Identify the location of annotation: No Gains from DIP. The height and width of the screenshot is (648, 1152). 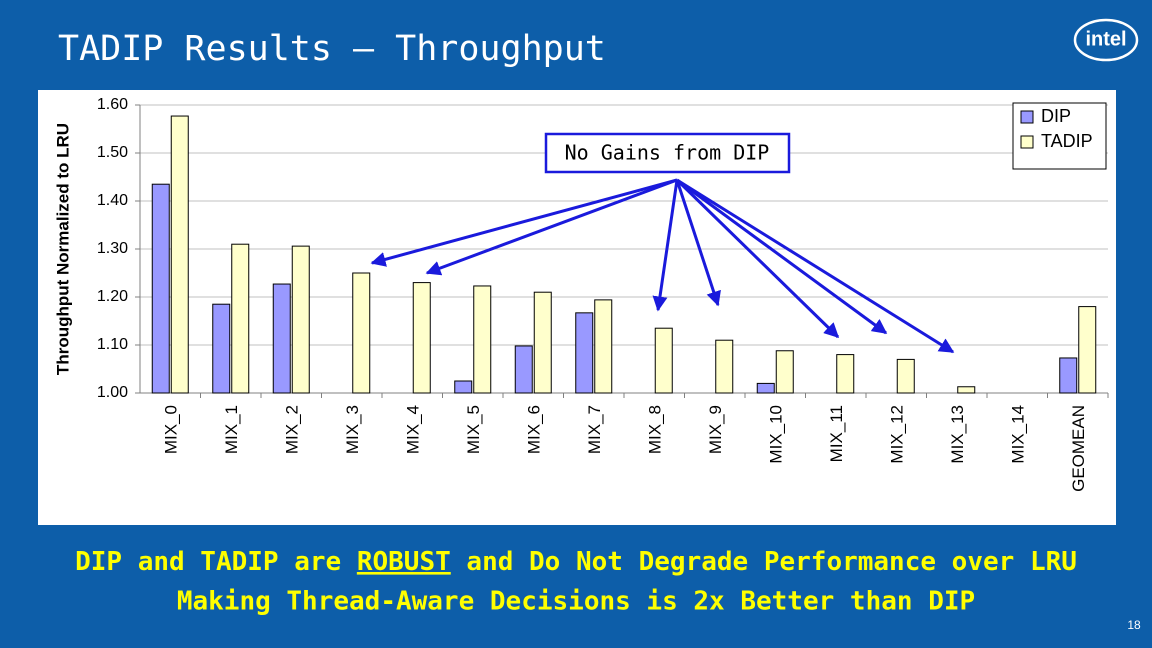
(667, 153).